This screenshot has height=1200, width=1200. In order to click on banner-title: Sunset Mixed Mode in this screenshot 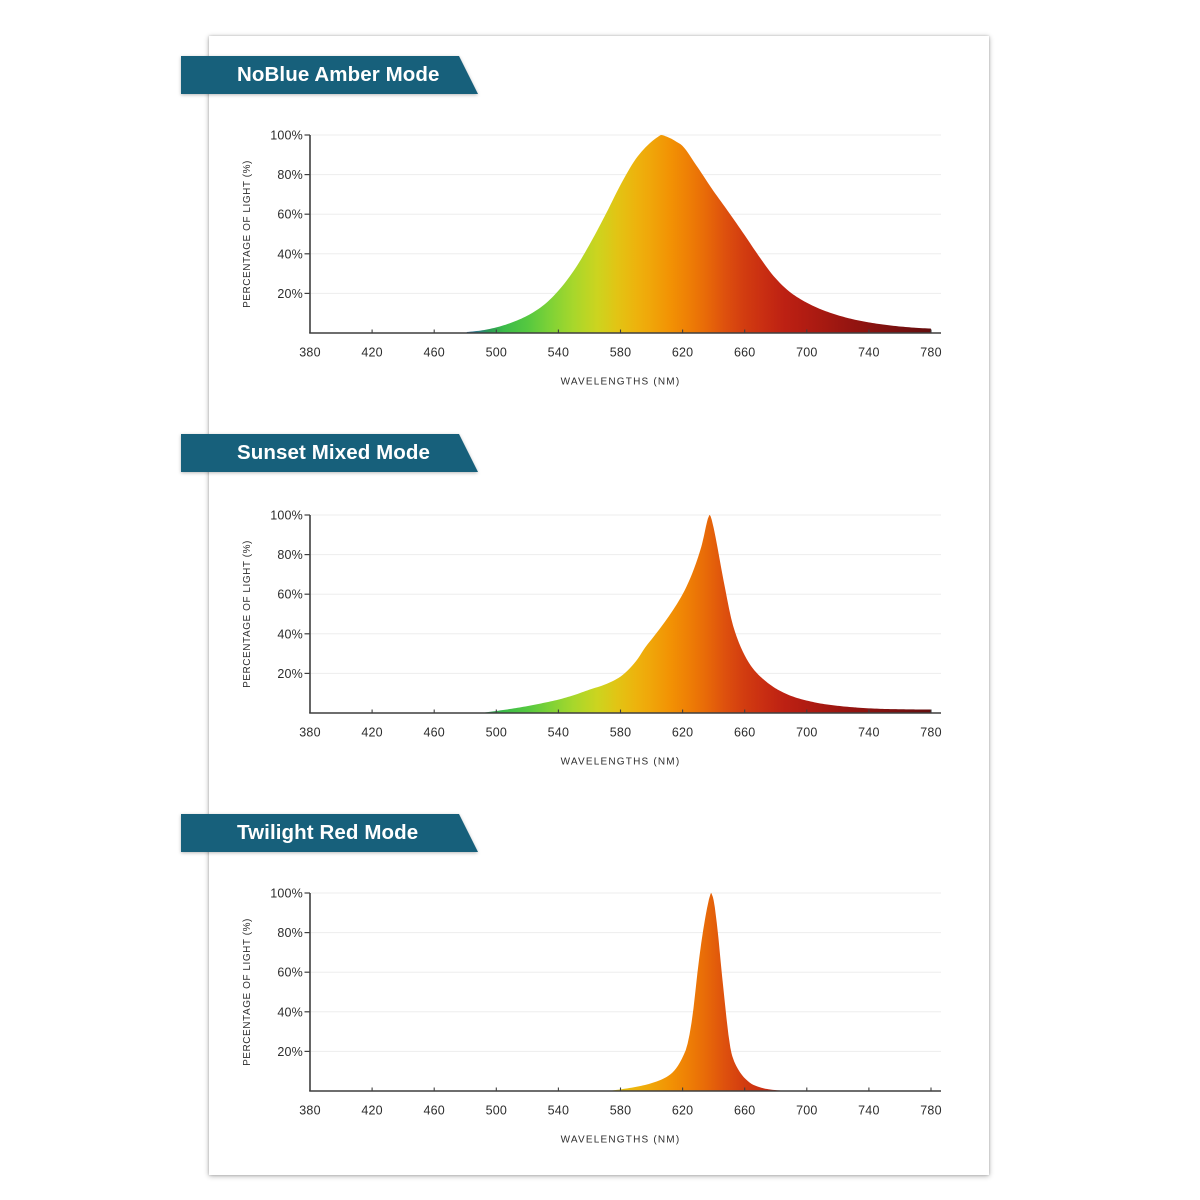, I will do `click(334, 452)`.